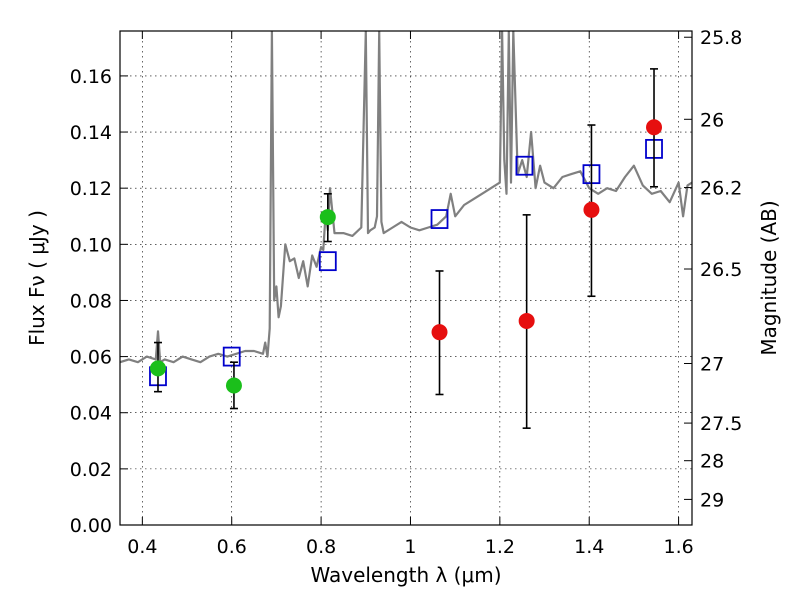  What do you see at coordinates (91, 245) in the screenshot?
I see `y-tick-label: 0.10` at bounding box center [91, 245].